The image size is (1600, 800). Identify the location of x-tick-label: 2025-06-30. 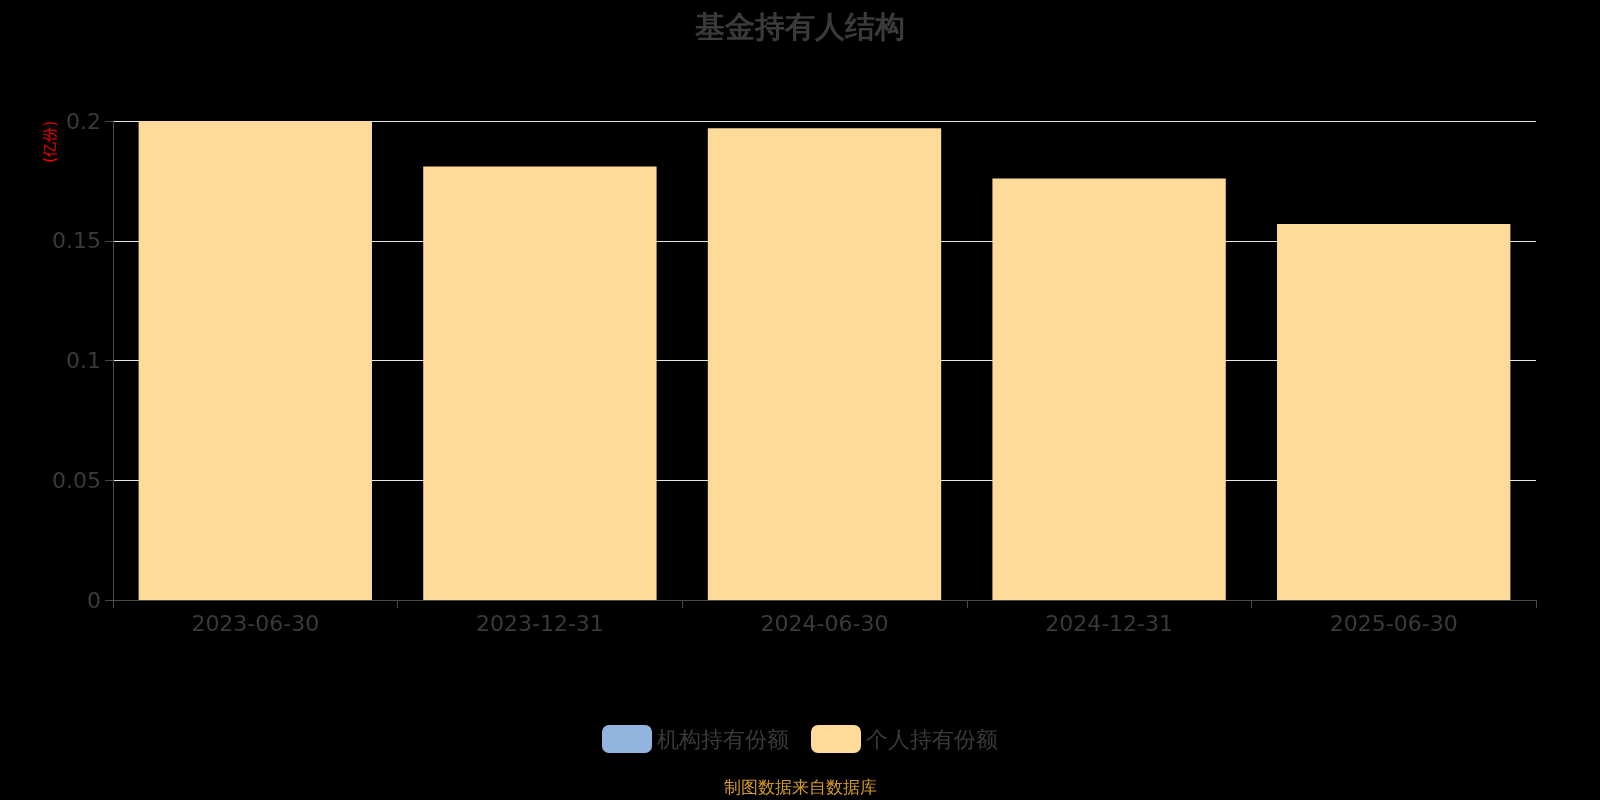
(1393, 623).